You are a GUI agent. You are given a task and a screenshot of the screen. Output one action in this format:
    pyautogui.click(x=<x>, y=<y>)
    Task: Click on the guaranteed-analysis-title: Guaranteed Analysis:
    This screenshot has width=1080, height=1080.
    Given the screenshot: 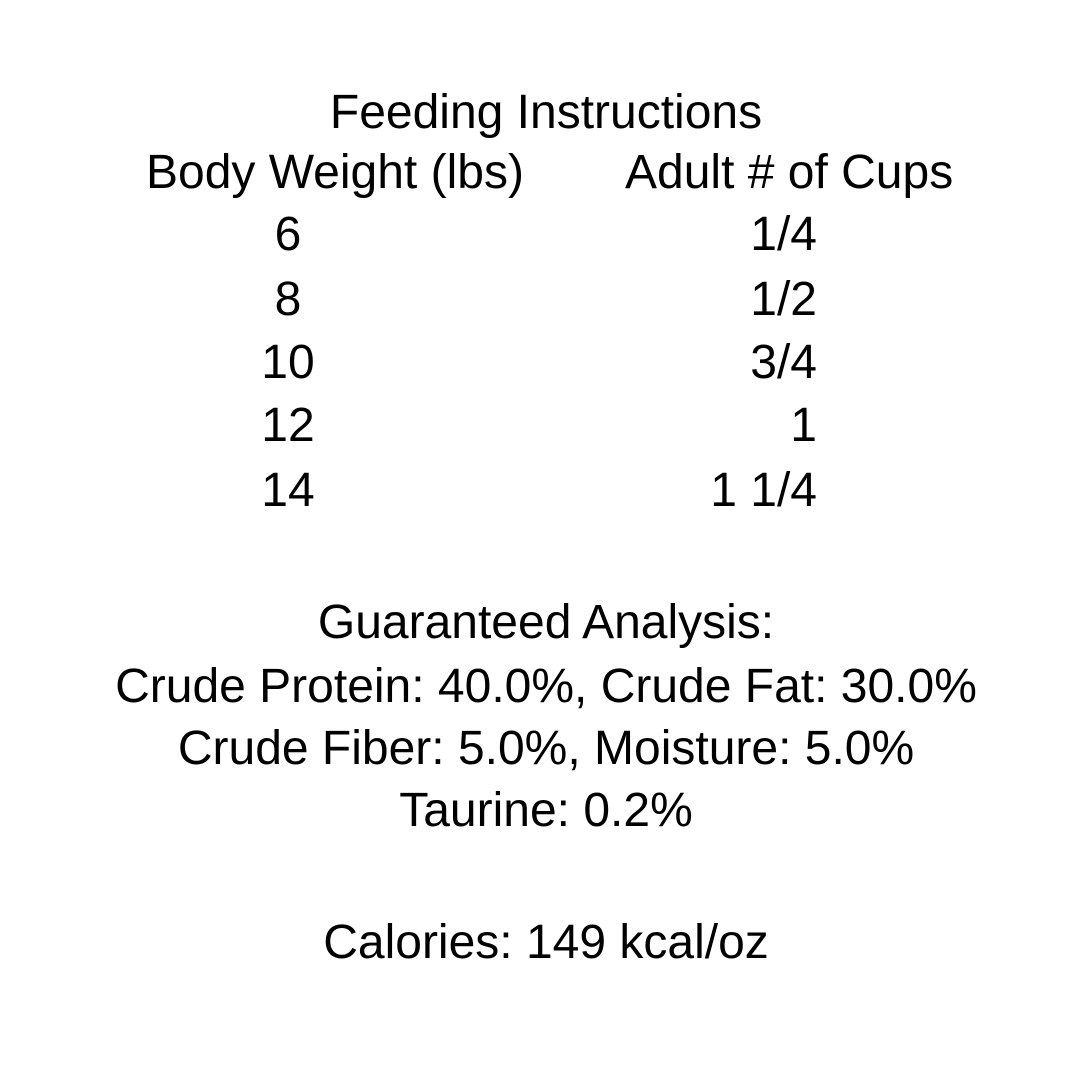 What is the action you would take?
    pyautogui.click(x=546, y=622)
    